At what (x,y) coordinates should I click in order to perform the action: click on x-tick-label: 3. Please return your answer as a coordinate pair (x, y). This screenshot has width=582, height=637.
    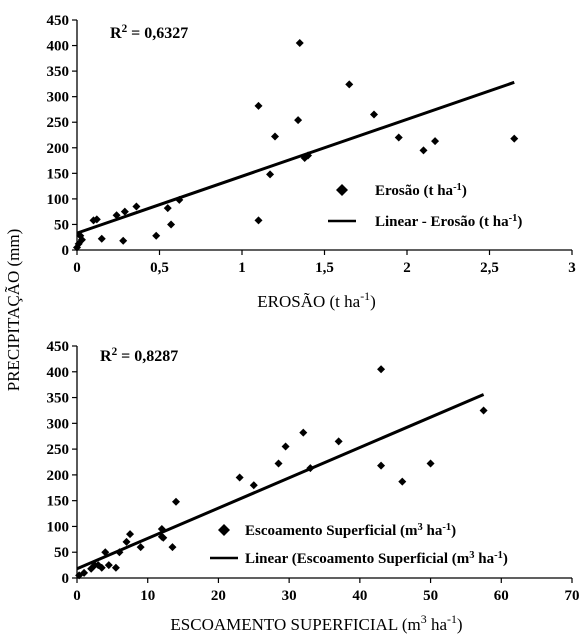
    Looking at the image, I should click on (572, 268).